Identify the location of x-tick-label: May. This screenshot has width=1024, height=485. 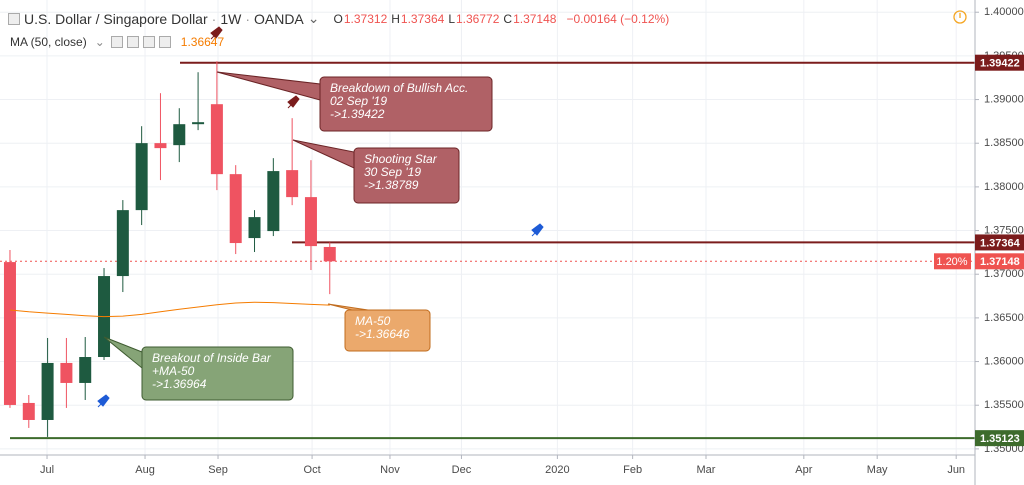
(877, 470).